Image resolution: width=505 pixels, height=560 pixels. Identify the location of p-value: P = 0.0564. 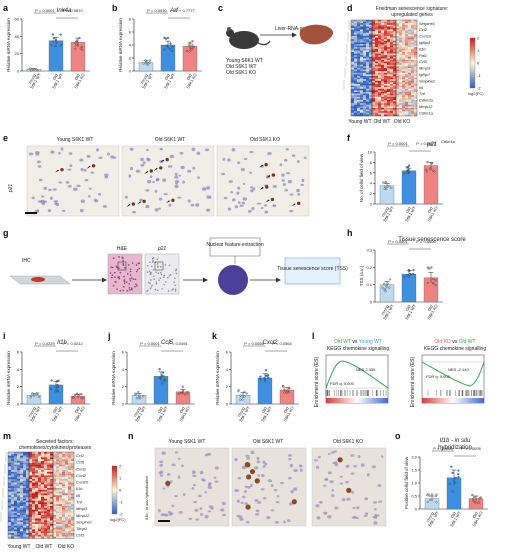
(282, 343).